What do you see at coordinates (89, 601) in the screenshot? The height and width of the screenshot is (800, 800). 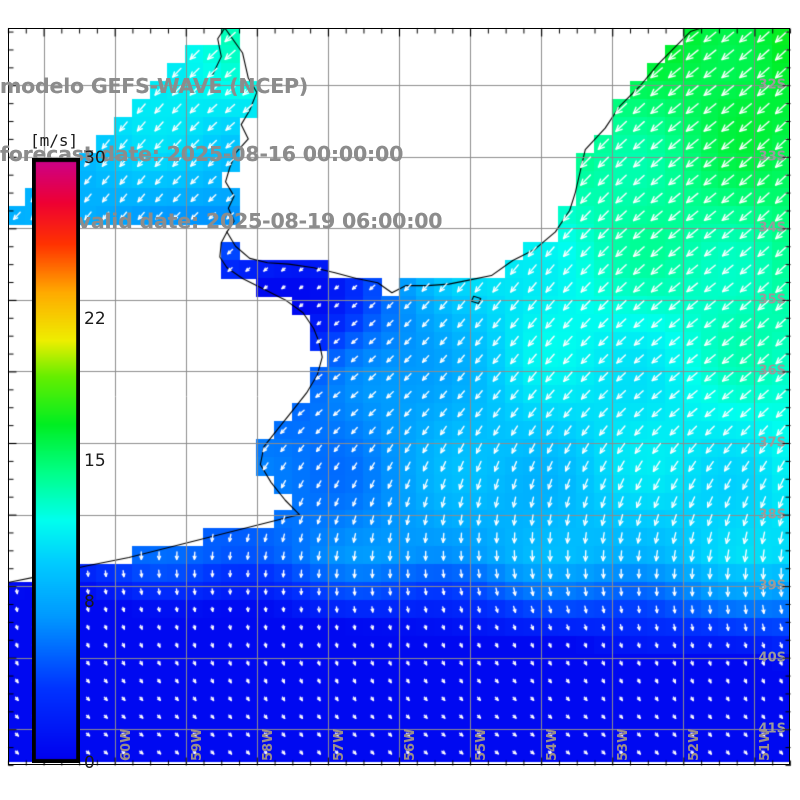 I see `colorbar-tick-8: 8` at bounding box center [89, 601].